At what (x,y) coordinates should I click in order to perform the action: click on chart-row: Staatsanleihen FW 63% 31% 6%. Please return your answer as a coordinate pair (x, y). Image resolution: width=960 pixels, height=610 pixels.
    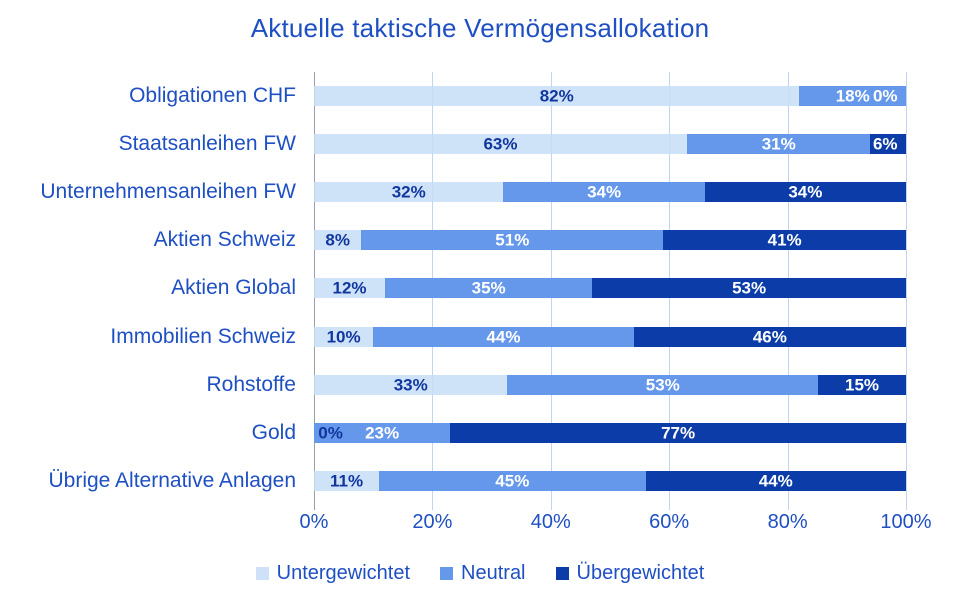
    Looking at the image, I should click on (453, 144).